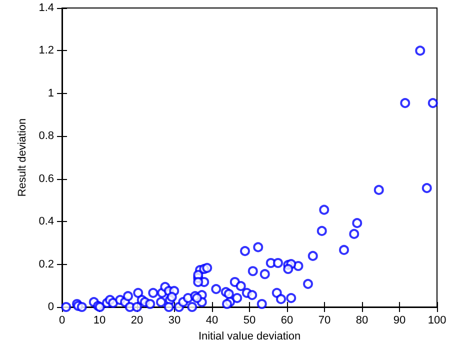 This screenshot has height=349, width=474. I want to click on x-tick-label: 100, so click(437, 320).